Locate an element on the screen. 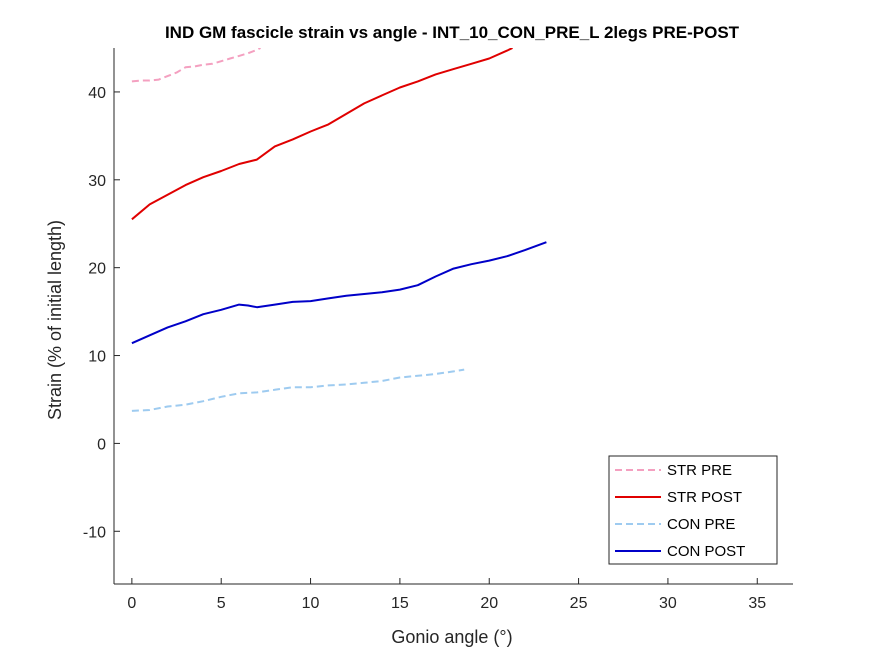 This screenshot has height=656, width=875. y-axis-label: Strain (% of initial length) is located at coordinates (55, 320).